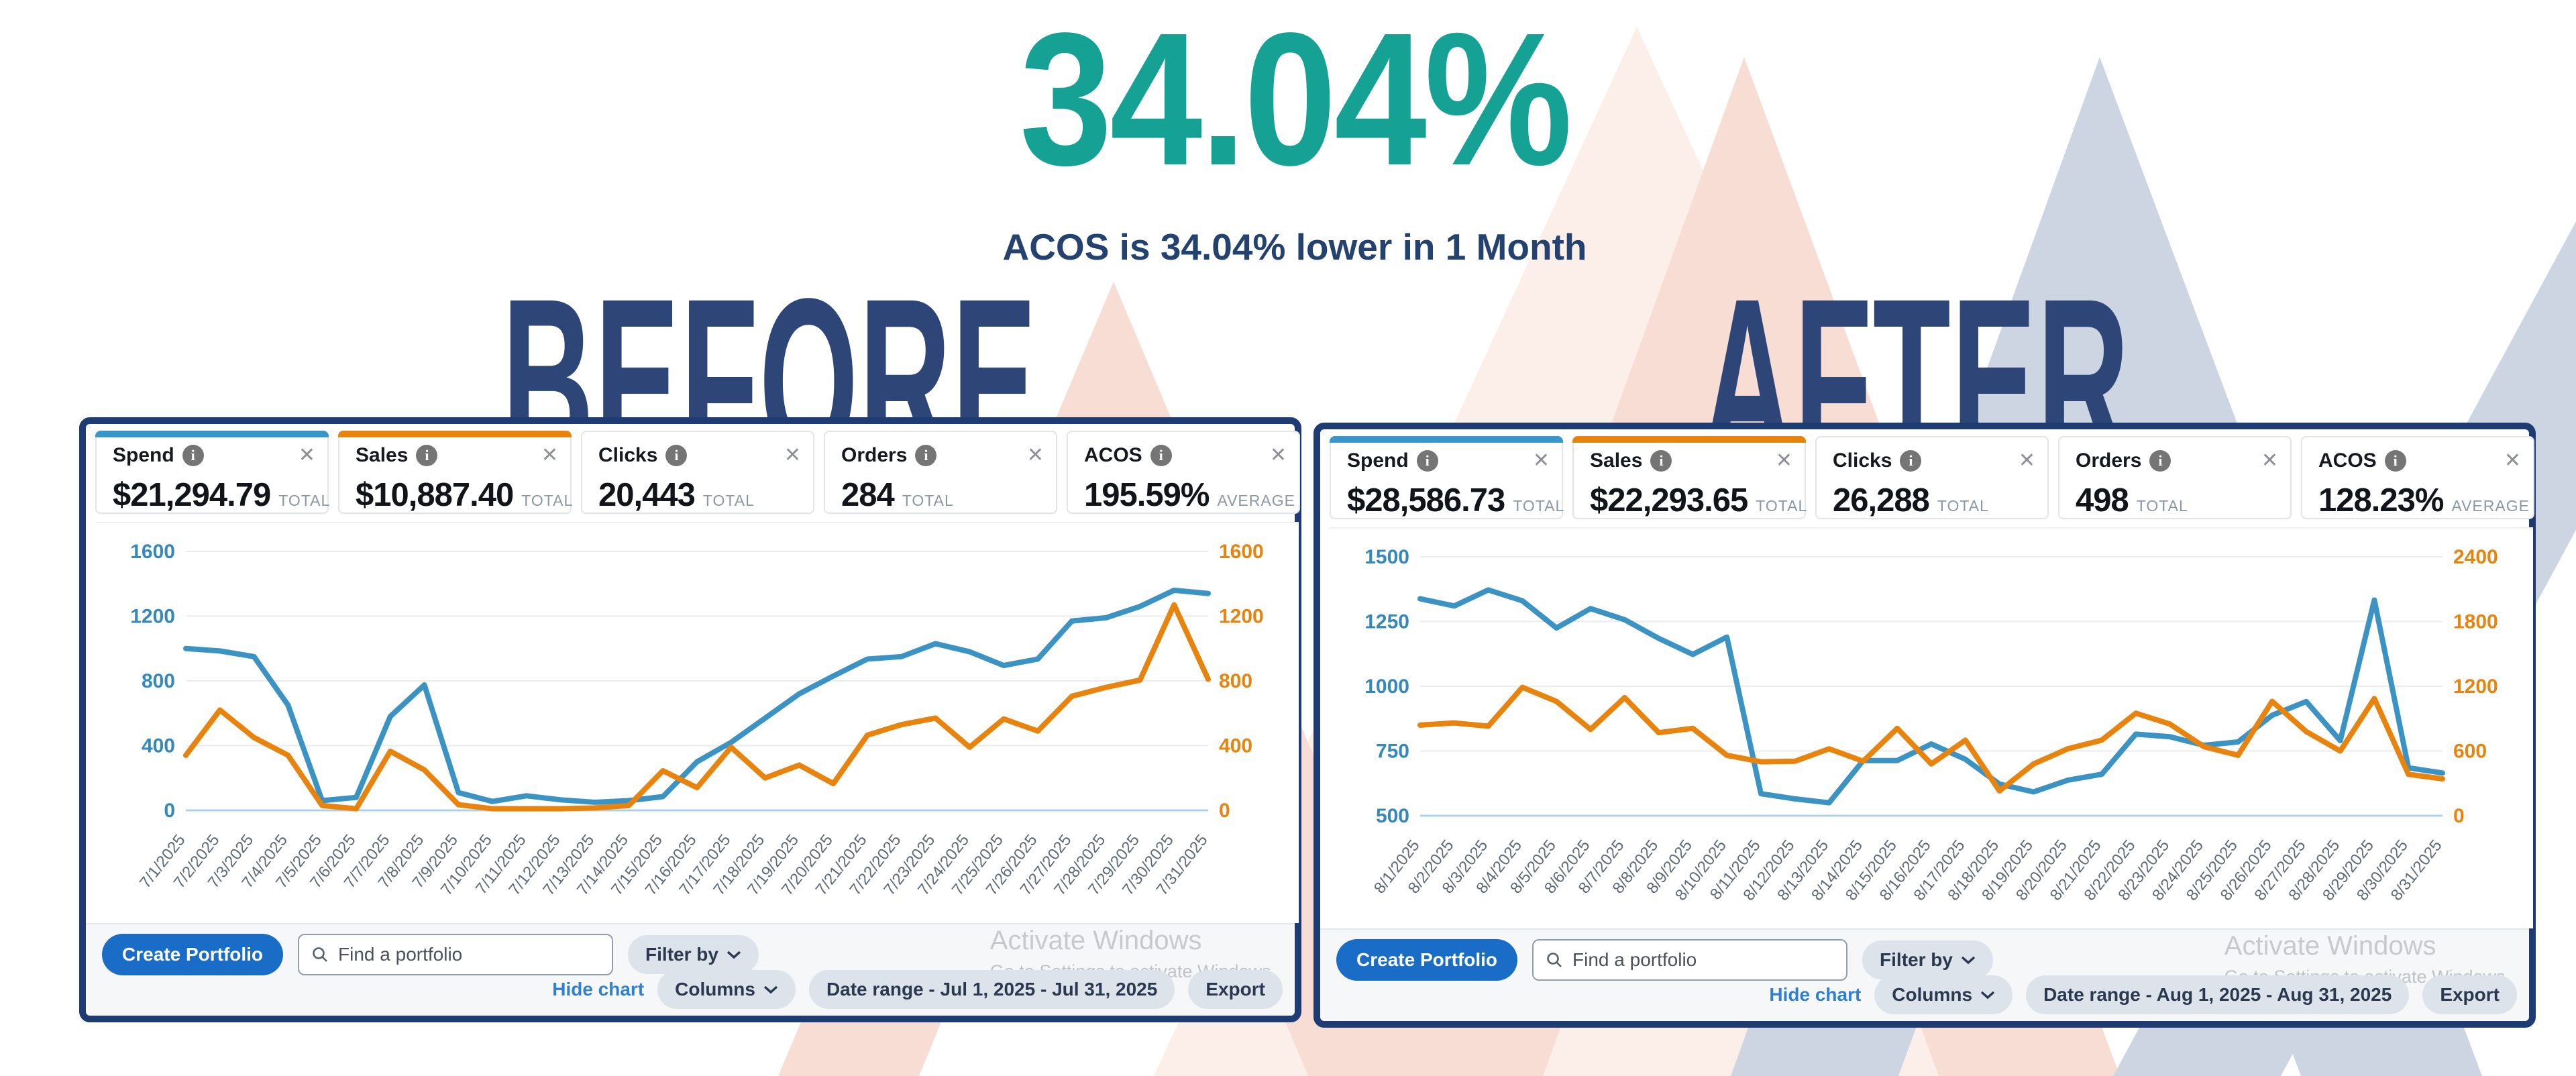 The width and height of the screenshot is (2576, 1076). I want to click on svg-text: 1200, so click(152, 617).